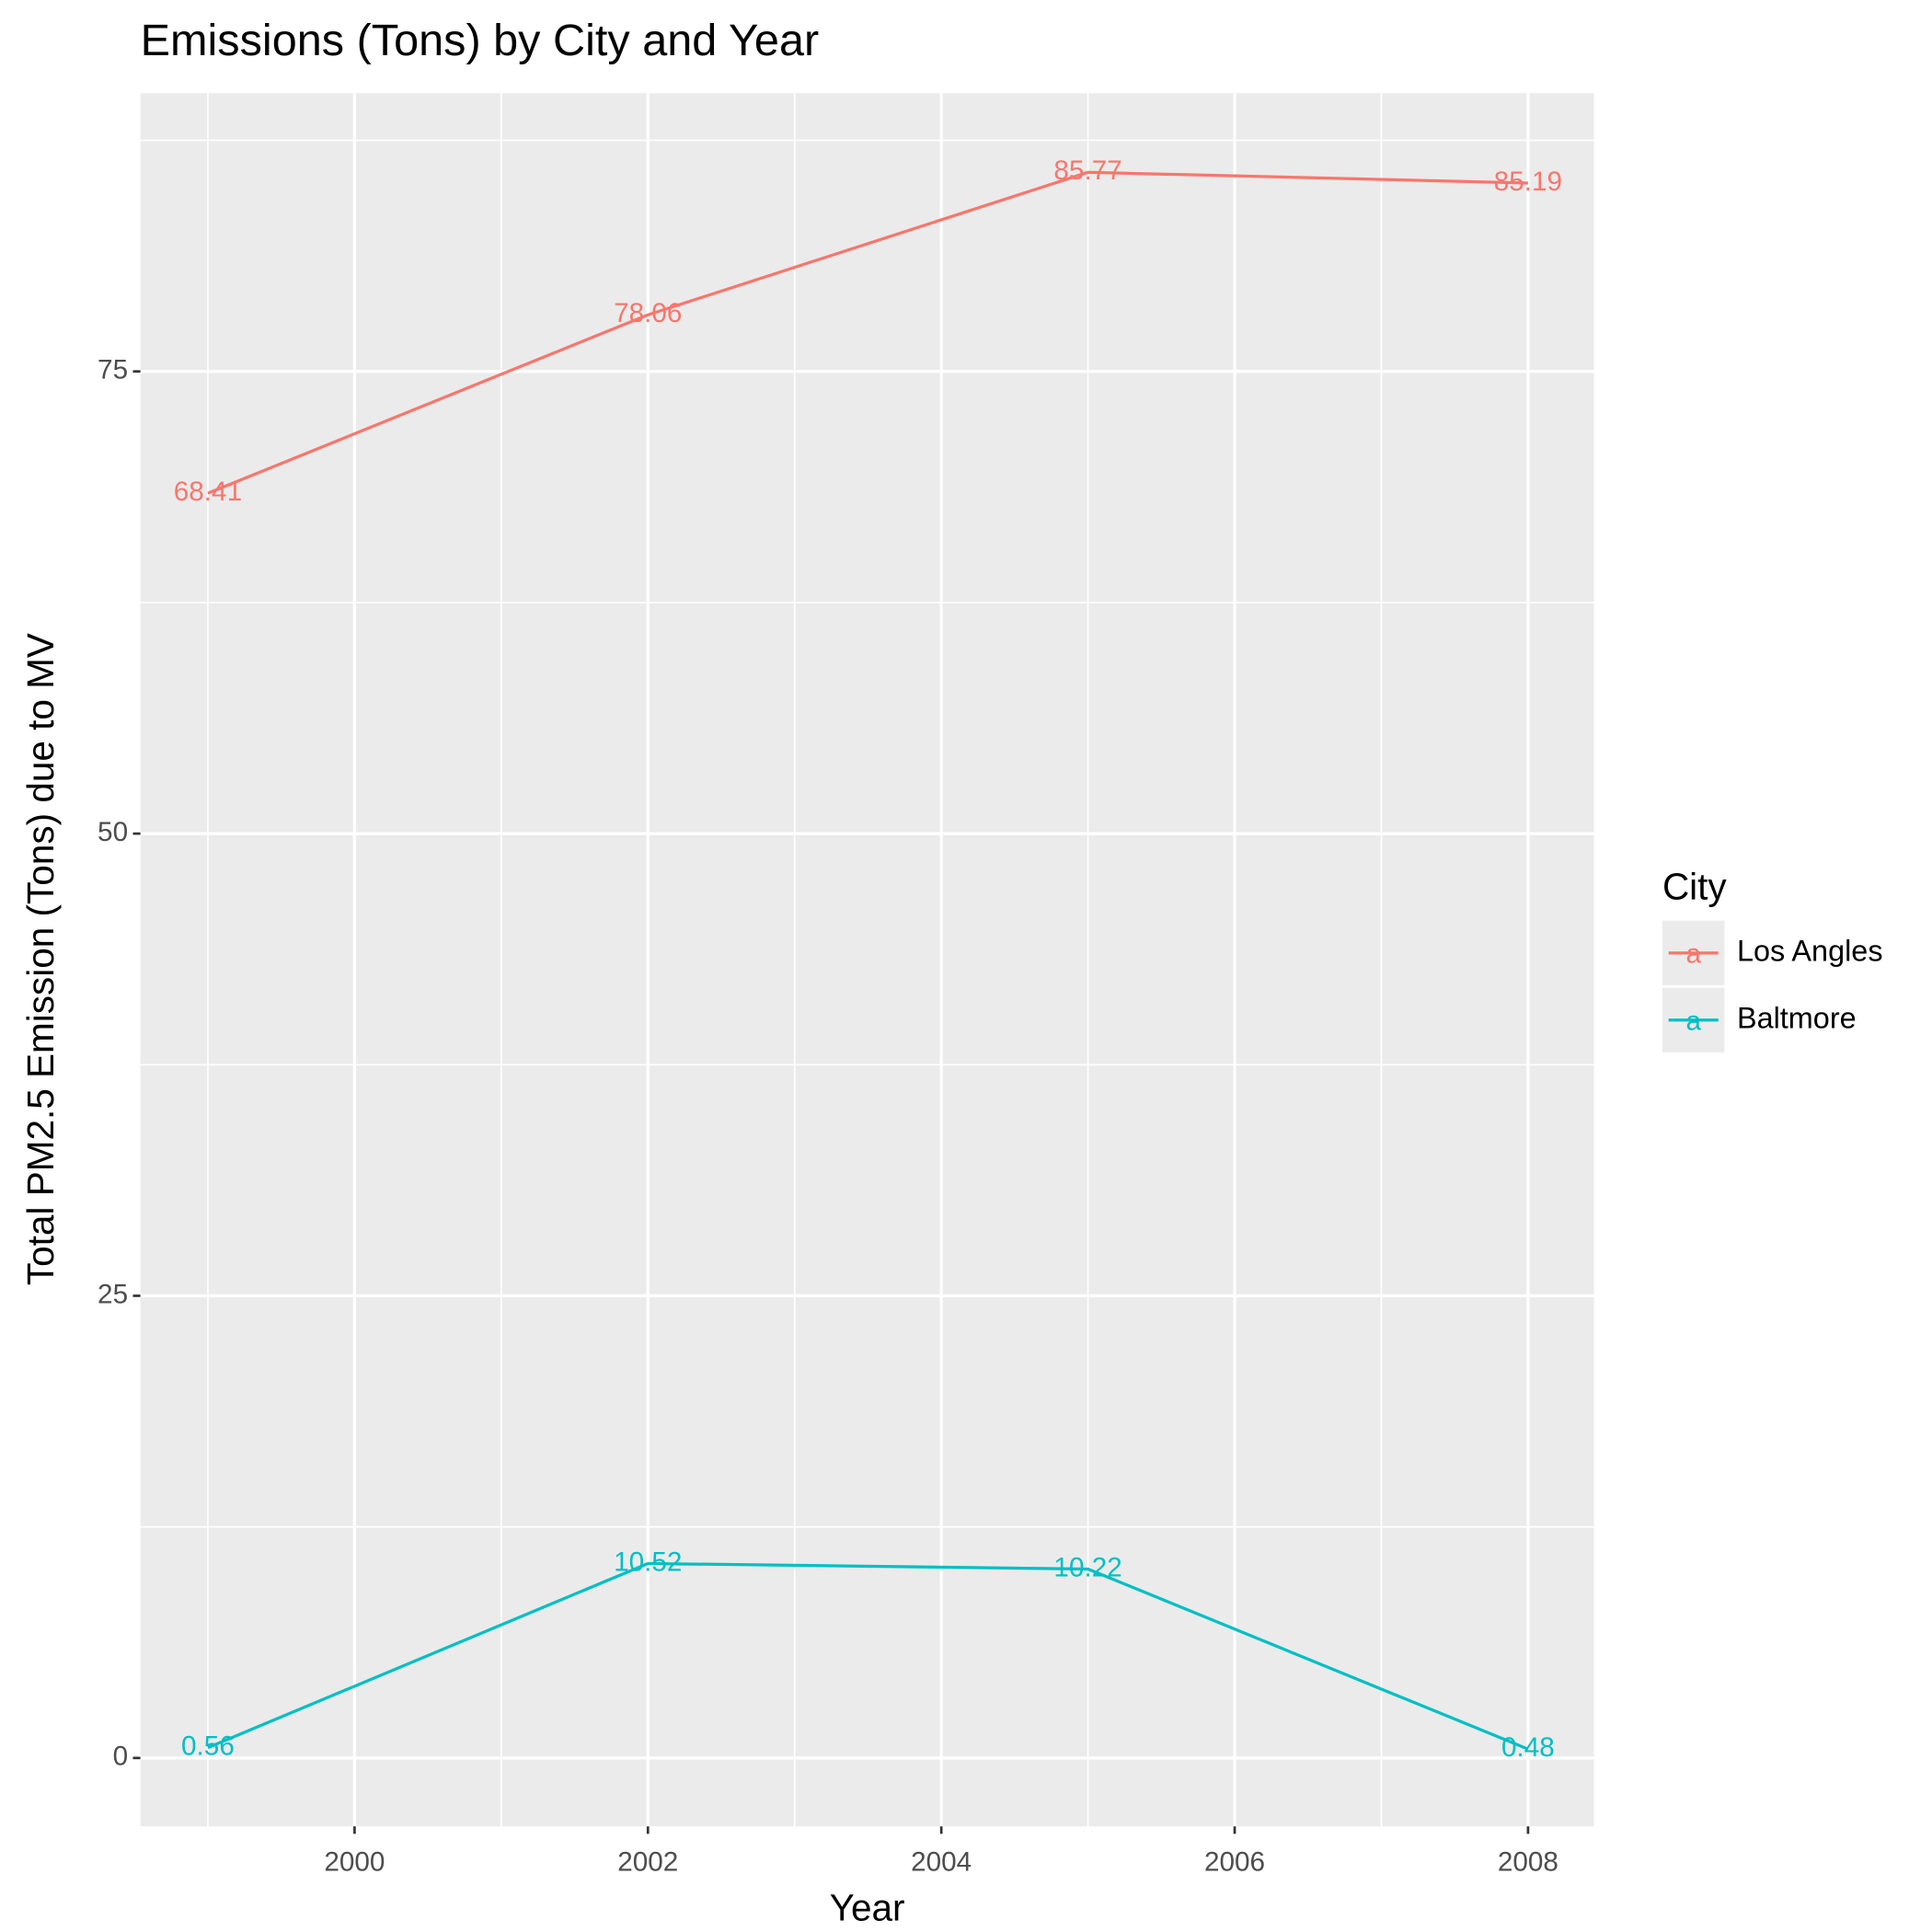  I want to click on x-tick-label: 2006, so click(1234, 1862).